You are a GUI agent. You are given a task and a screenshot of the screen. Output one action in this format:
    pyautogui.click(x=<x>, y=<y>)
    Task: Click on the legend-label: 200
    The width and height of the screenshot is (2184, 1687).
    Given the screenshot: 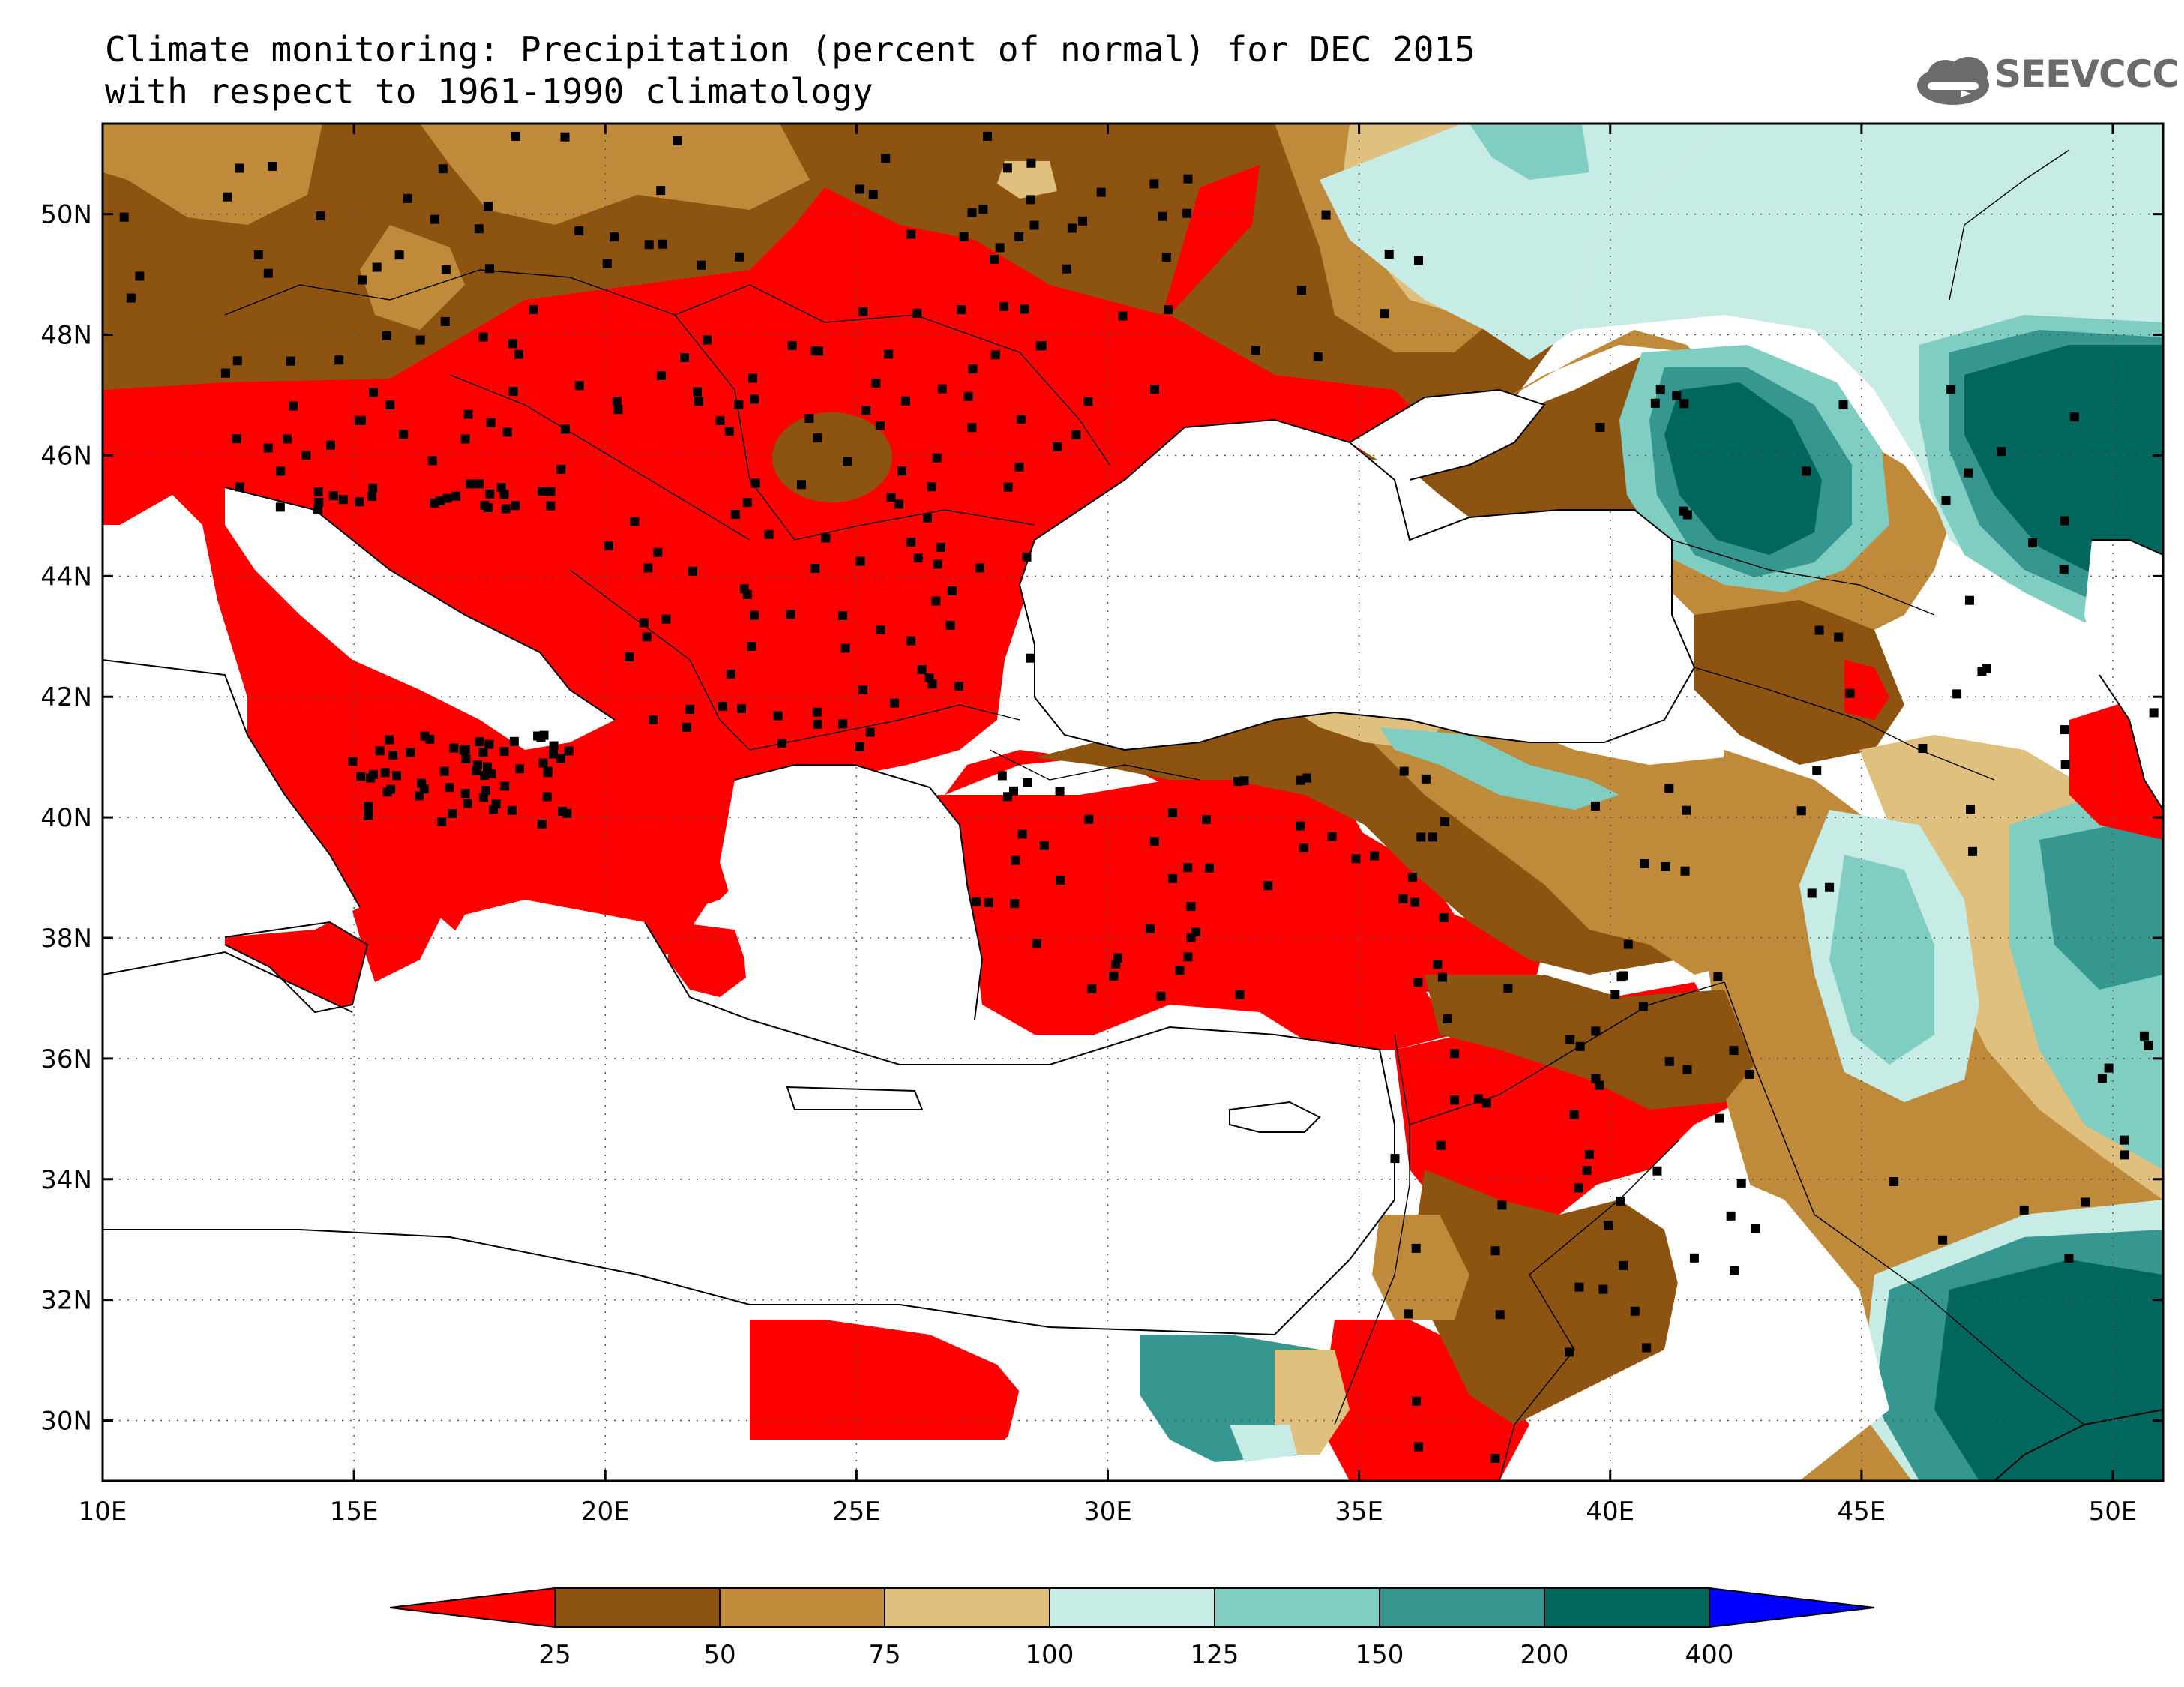 What is the action you would take?
    pyautogui.click(x=1544, y=1655)
    